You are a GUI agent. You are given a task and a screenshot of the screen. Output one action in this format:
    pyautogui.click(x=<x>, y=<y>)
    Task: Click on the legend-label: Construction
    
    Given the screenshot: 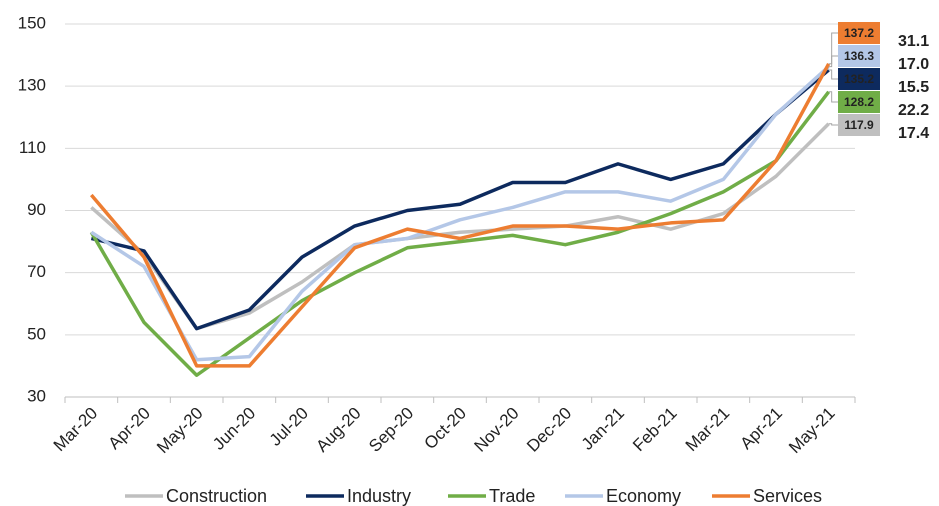 What is the action you would take?
    pyautogui.click(x=216, y=496)
    